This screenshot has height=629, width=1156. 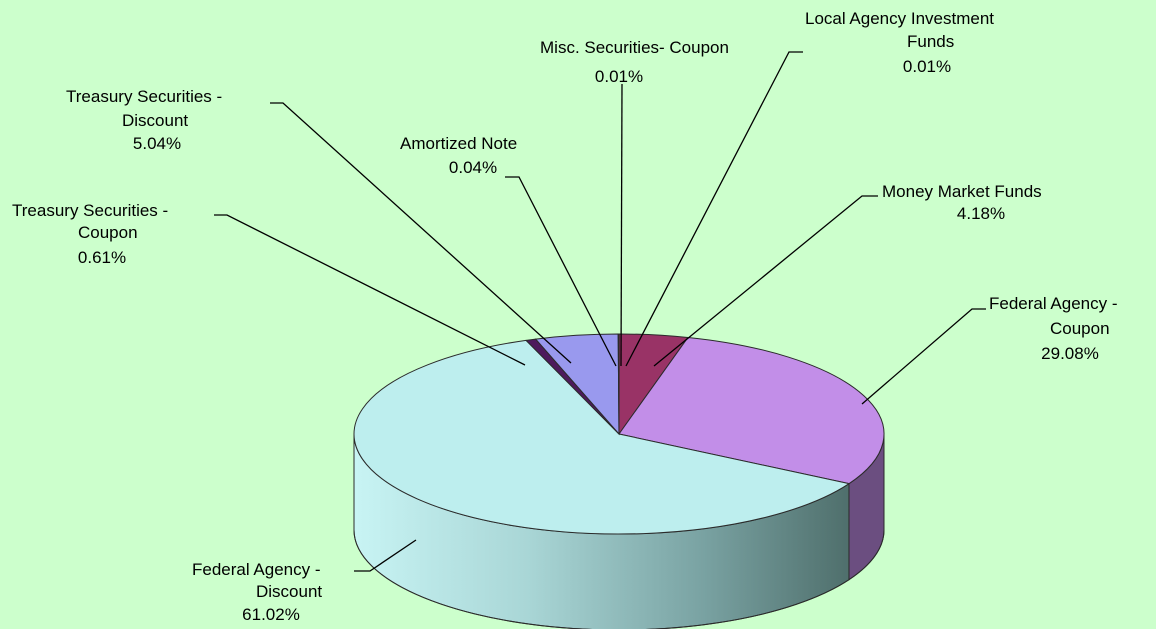 I want to click on slice-label-federal-agency-coupon: Federal Agency -, so click(x=1053, y=303).